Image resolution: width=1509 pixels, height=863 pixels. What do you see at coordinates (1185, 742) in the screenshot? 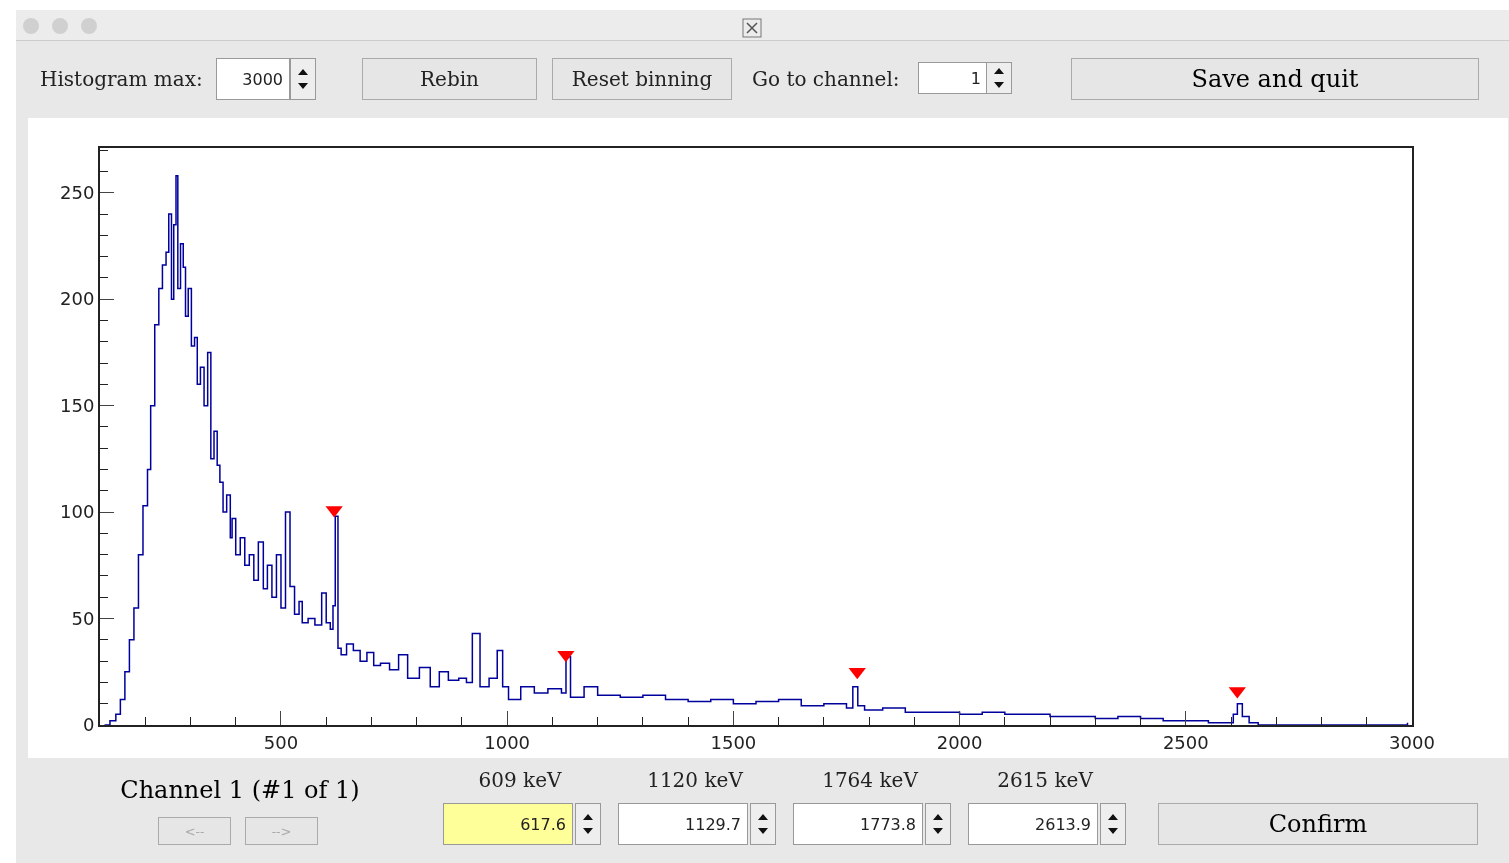
I see `x-tick-label: 2500` at bounding box center [1185, 742].